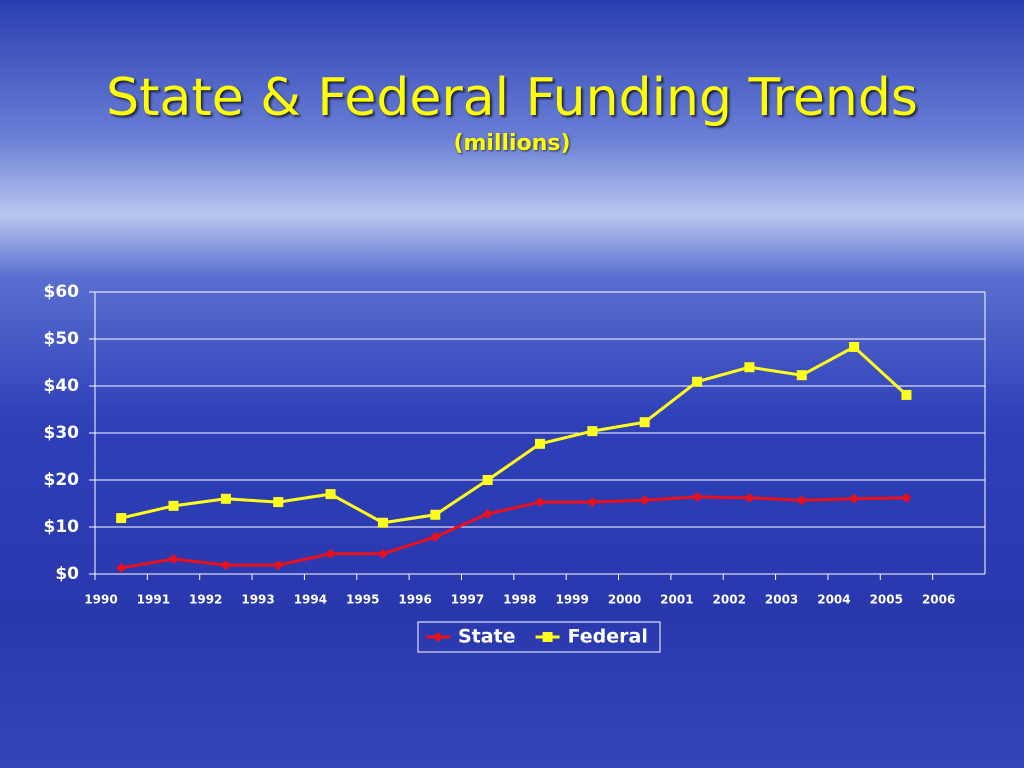 Image resolution: width=1024 pixels, height=768 pixels. What do you see at coordinates (833, 600) in the screenshot?
I see `x-tick-label: 2004` at bounding box center [833, 600].